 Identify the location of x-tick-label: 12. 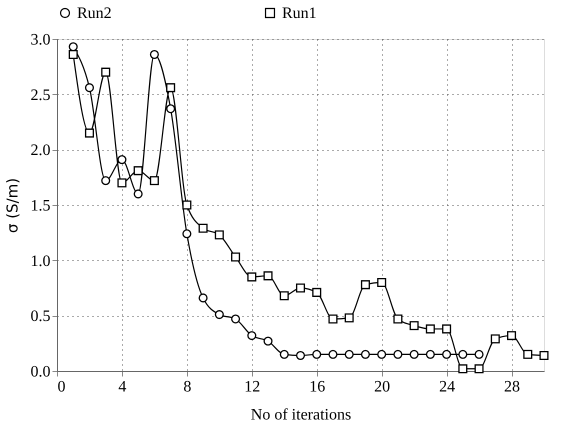
(252, 387).